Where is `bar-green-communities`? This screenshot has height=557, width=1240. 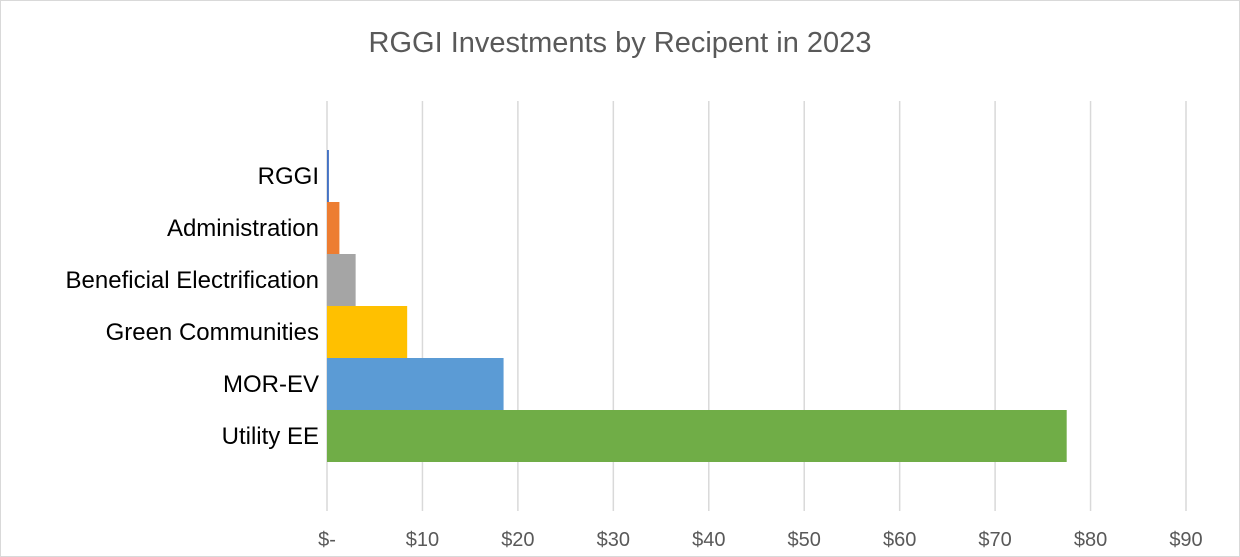 bar-green-communities is located at coordinates (367, 332).